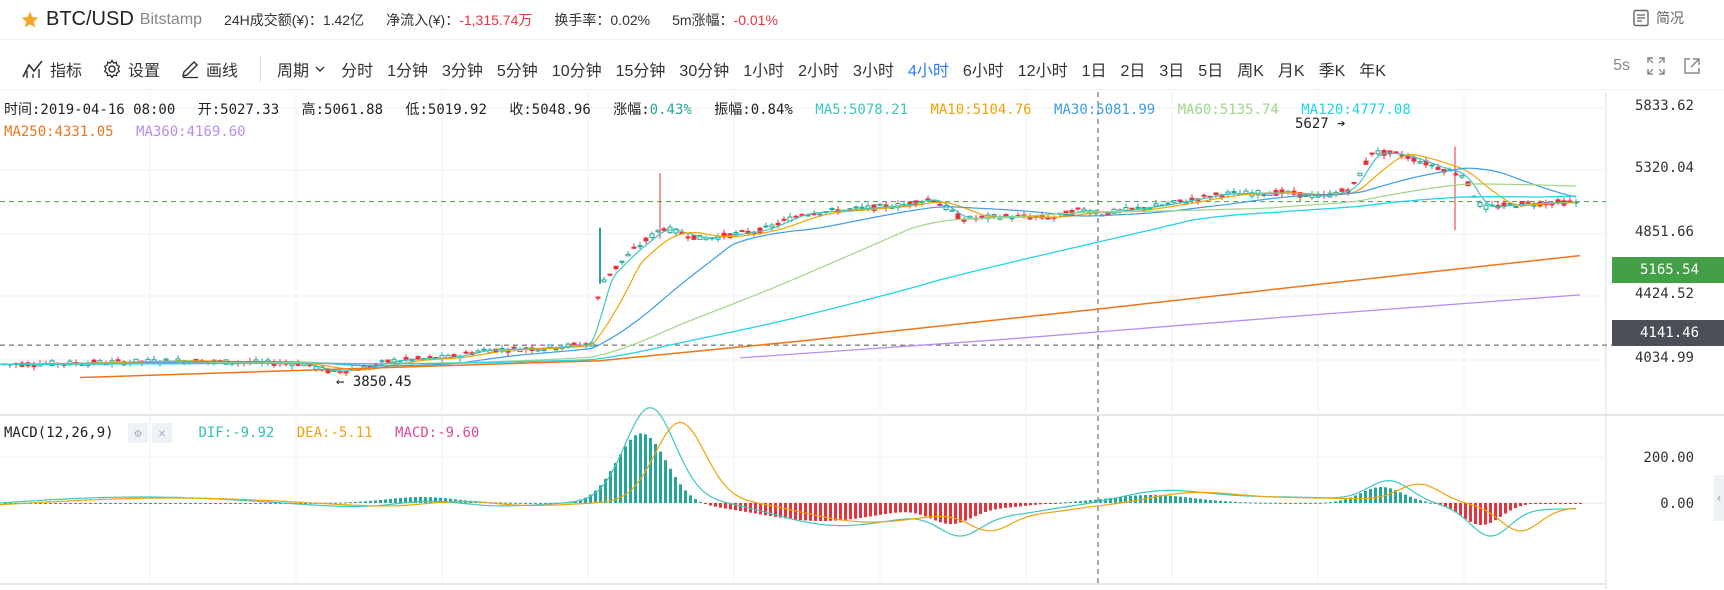  I want to click on period-dropdown: 周期, so click(302, 69).